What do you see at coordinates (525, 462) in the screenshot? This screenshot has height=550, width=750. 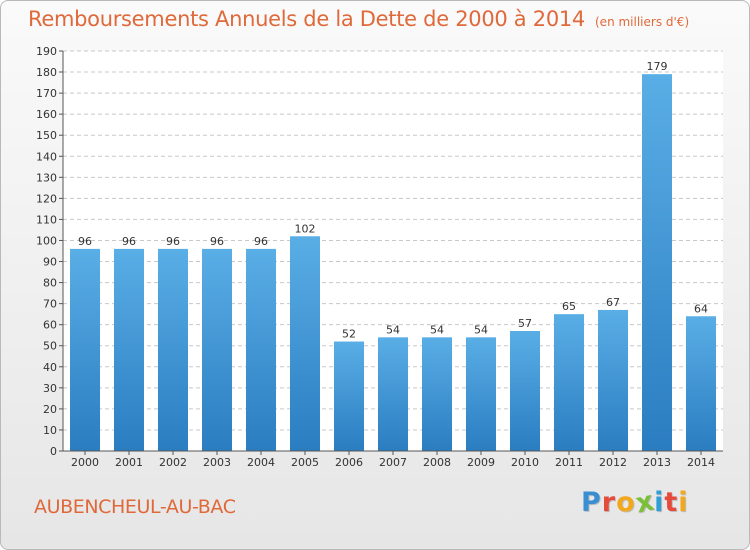 I see `x-tick-label: 2010` at bounding box center [525, 462].